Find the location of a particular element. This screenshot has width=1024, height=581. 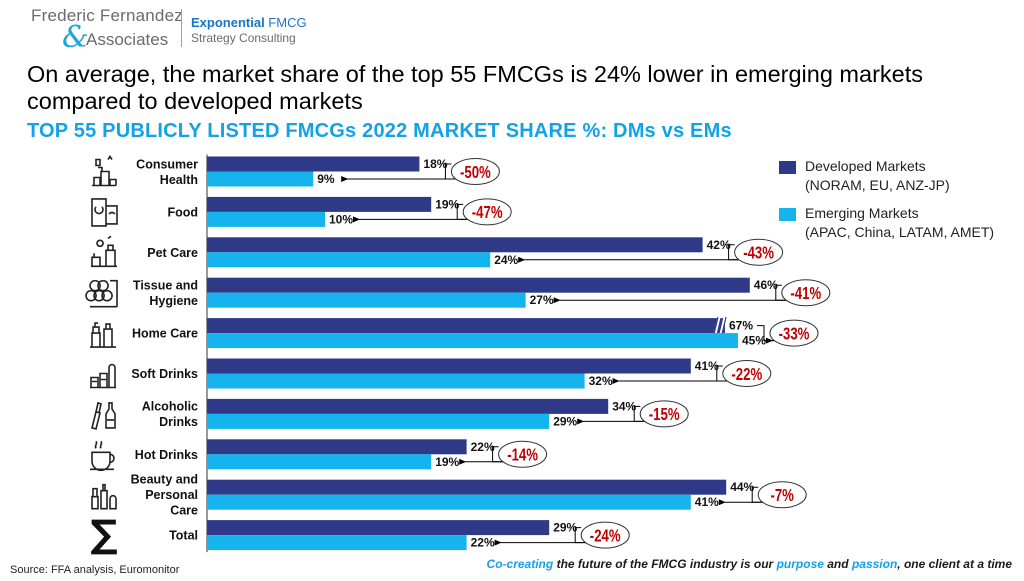

beauty-care-icon is located at coordinates (104, 496).